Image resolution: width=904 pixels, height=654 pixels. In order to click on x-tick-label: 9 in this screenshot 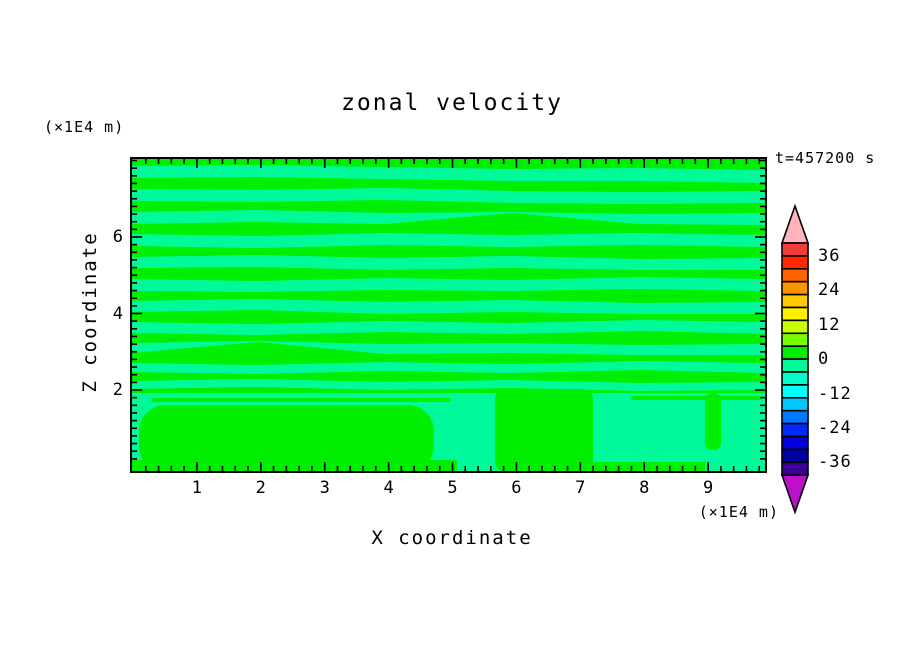, I will do `click(708, 488)`.